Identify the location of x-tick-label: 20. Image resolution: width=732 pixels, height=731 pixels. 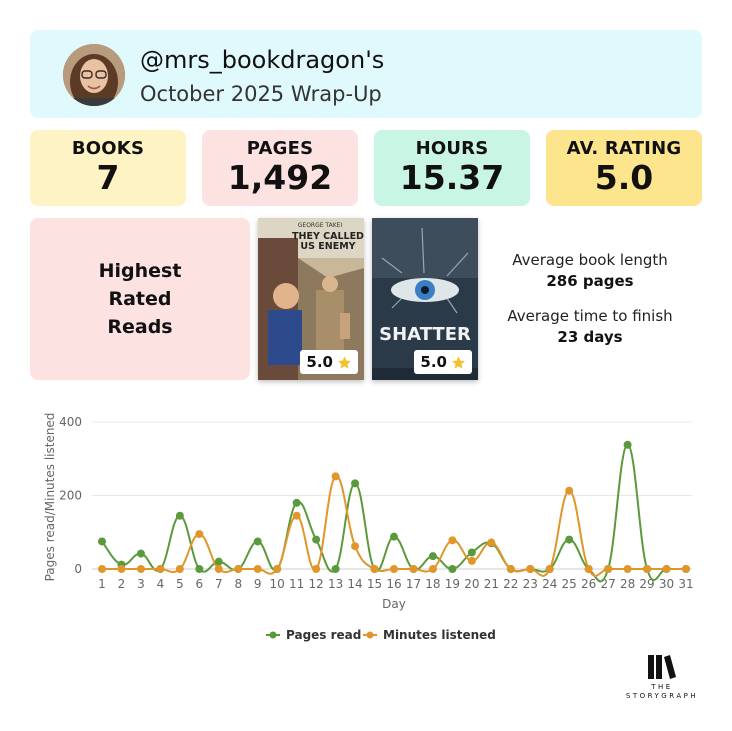
(471, 584).